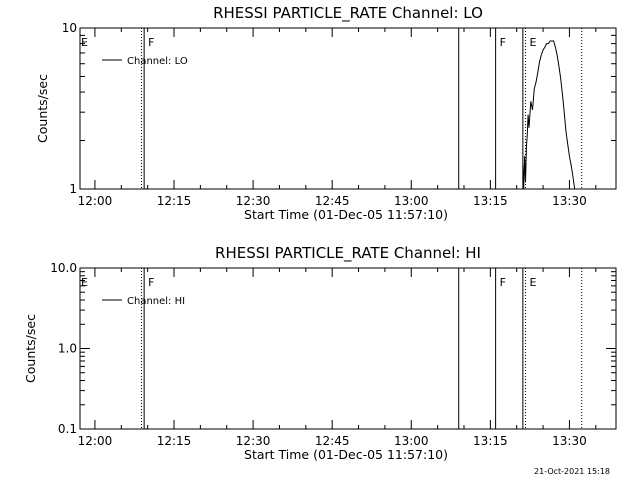 The image size is (640, 480). I want to click on y-tick-label: 10, so click(69, 28).